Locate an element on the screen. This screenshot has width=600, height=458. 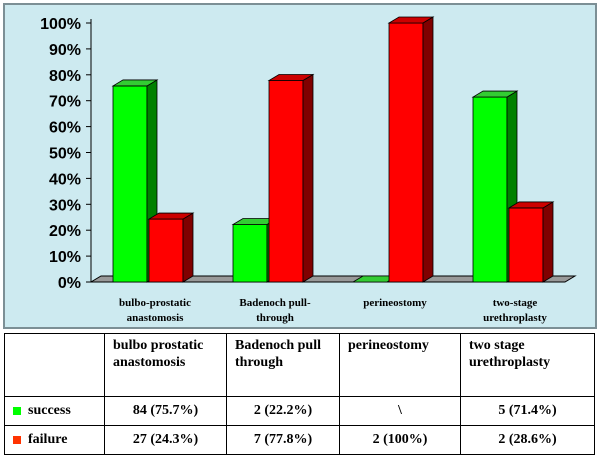
table-cell: \ is located at coordinates (400, 410).